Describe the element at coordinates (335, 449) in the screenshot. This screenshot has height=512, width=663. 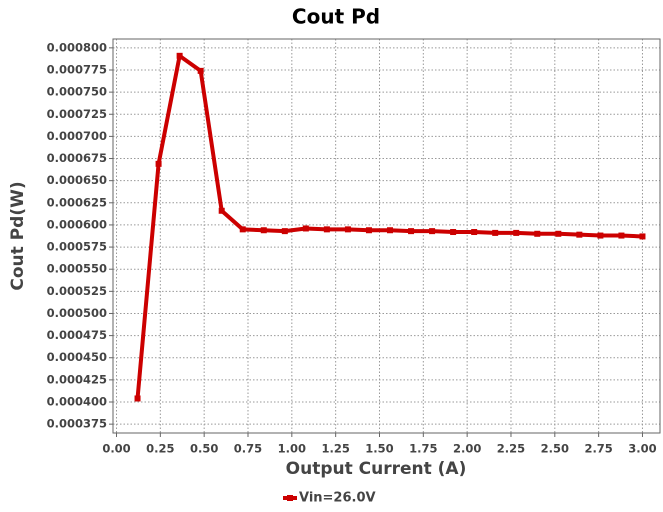
I see `x-tick-label: 1.25` at that location.